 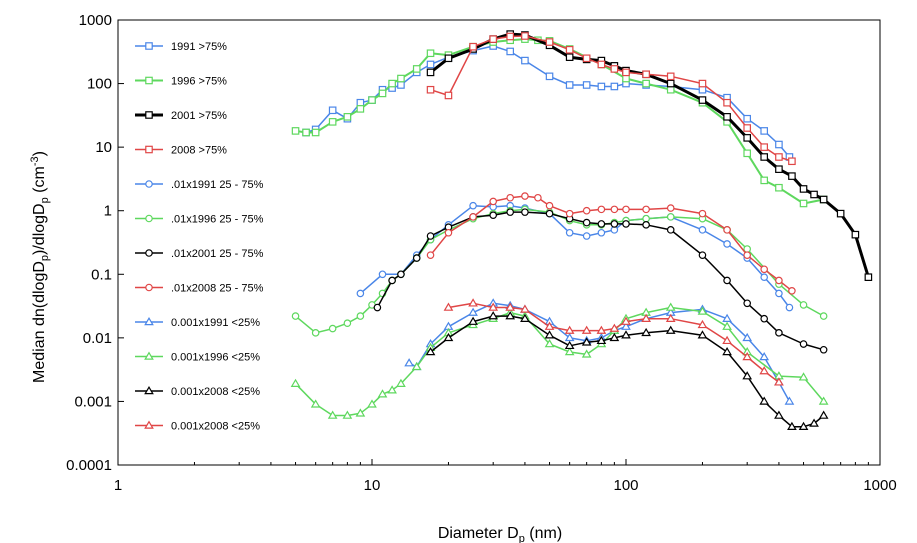 I want to click on legend-label: .01x2001 25 - 75%, so click(x=217, y=254).